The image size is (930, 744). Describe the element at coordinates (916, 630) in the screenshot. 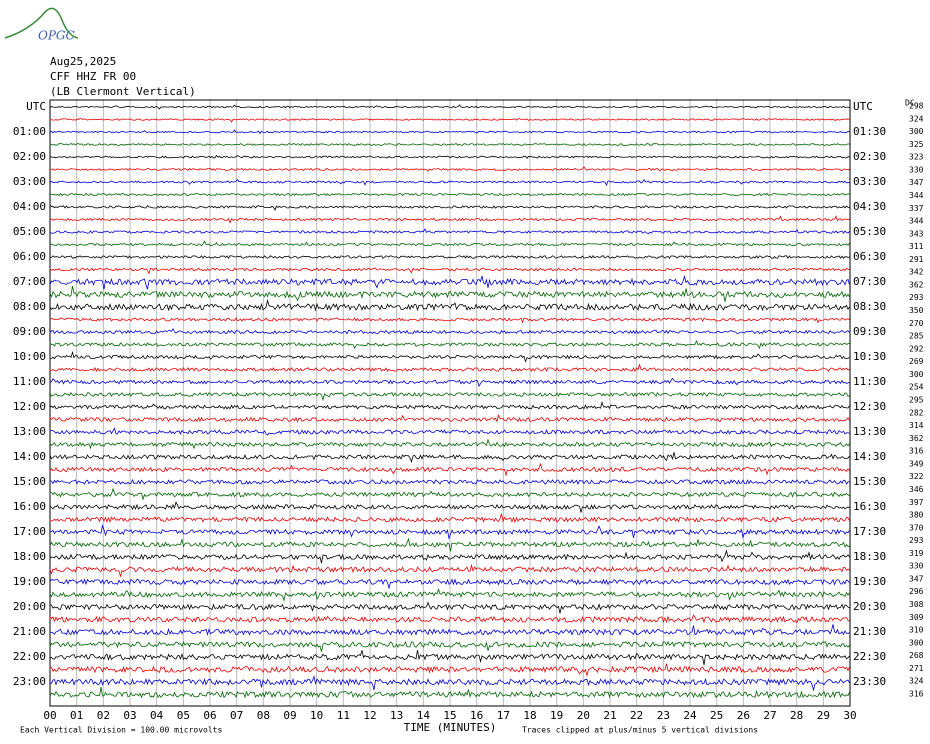

I see `dc-value: 310` at that location.